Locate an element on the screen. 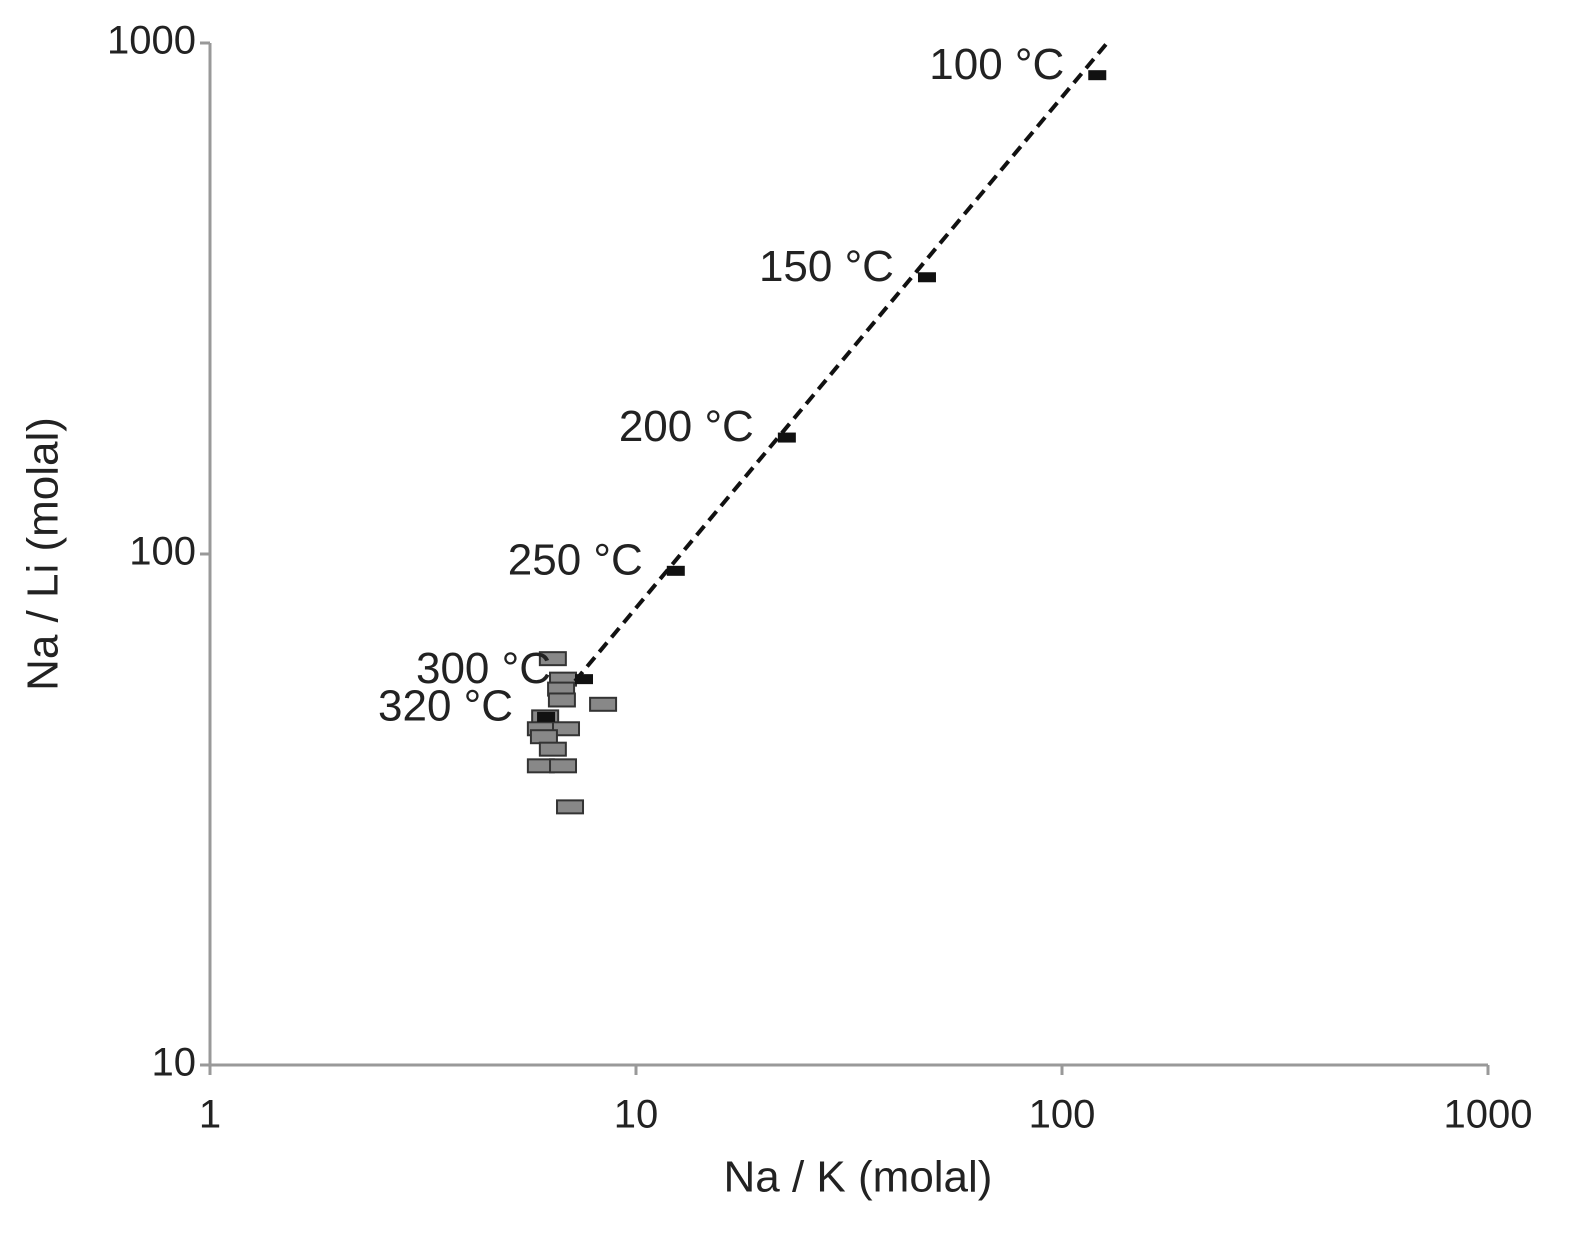 The image size is (1579, 1235). x-axis-label: Na / K (molal) is located at coordinates (858, 1177).